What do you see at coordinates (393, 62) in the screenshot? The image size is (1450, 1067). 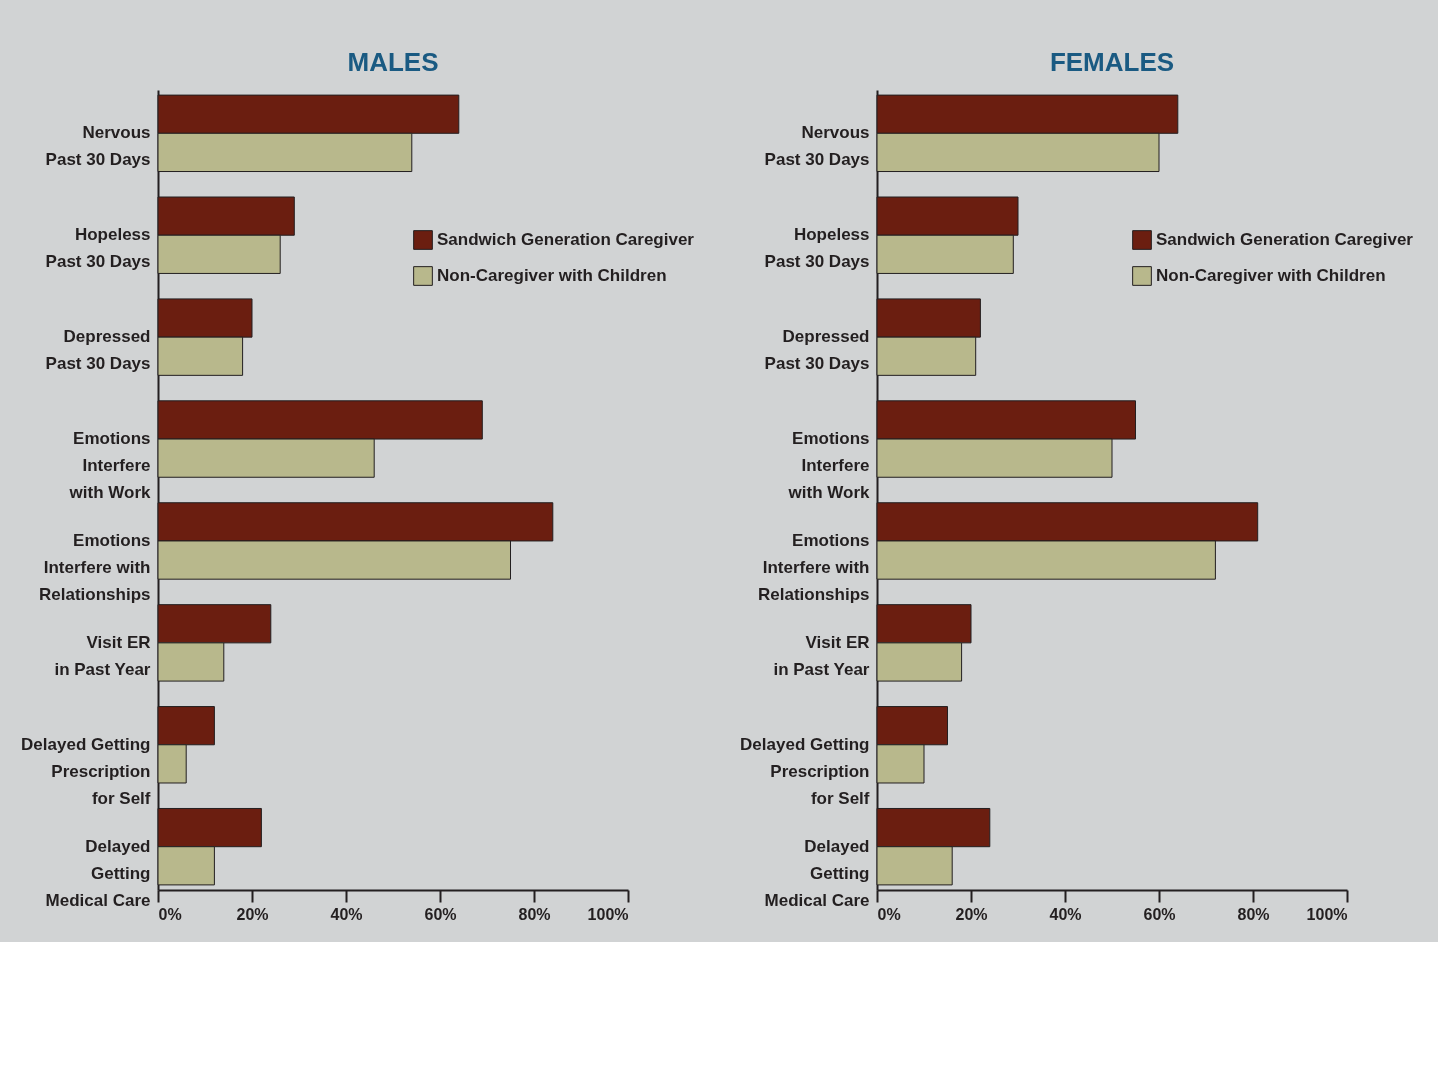 I see `chart-title: MALES` at bounding box center [393, 62].